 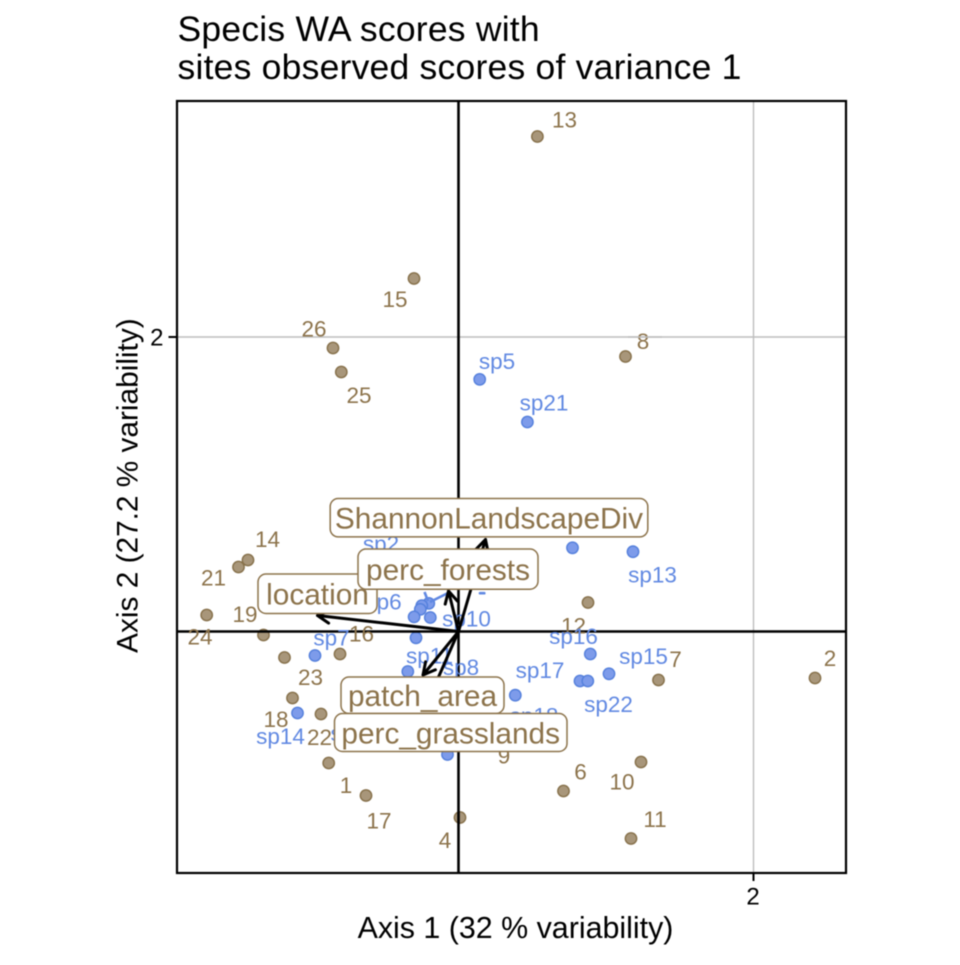 I want to click on svg-text: sp10, so click(x=466, y=619).